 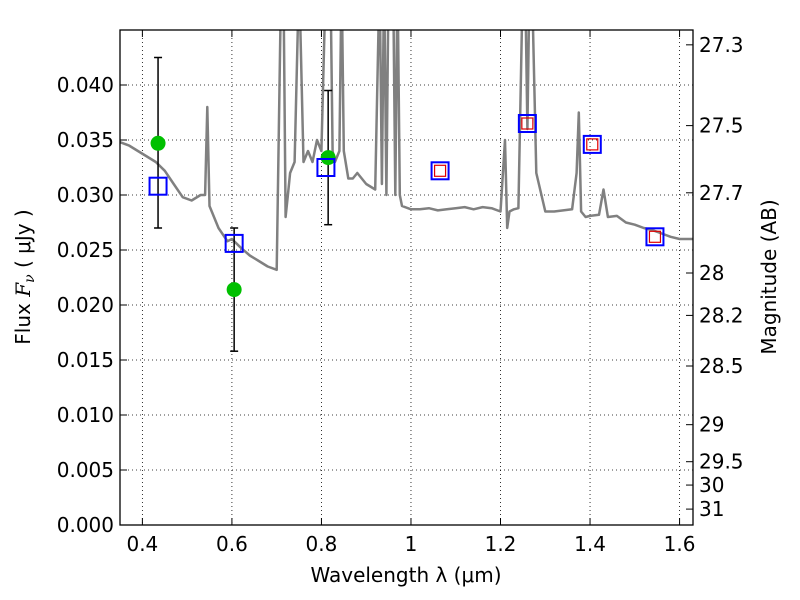 What do you see at coordinates (85, 525) in the screenshot?
I see `y-tick-label: 0.000` at bounding box center [85, 525].